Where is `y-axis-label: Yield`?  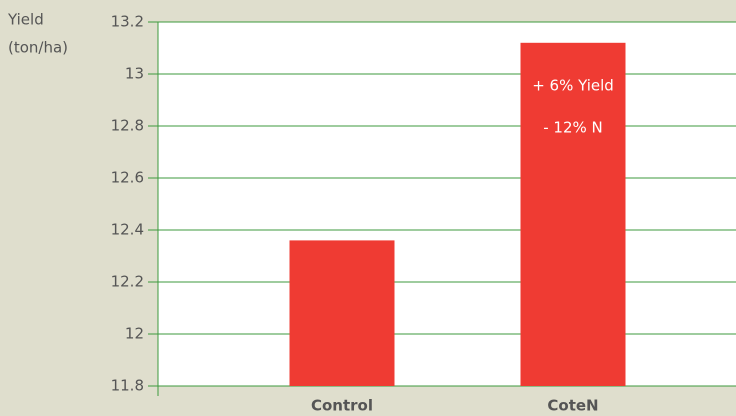 y-axis-label: Yield is located at coordinates (25, 20).